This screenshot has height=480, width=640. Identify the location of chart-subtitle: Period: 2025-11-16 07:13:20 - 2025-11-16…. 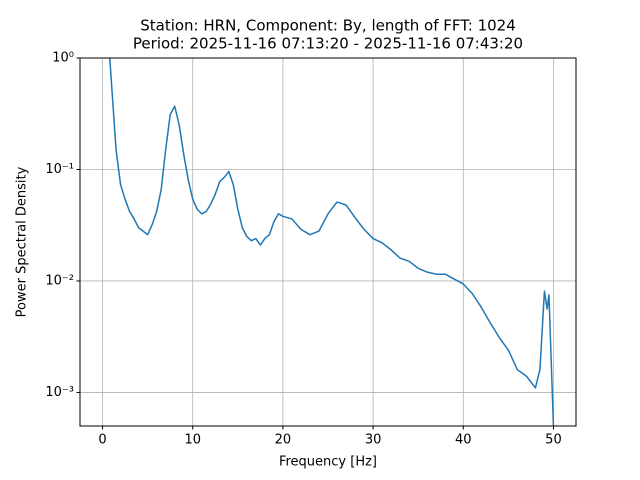
(328, 44).